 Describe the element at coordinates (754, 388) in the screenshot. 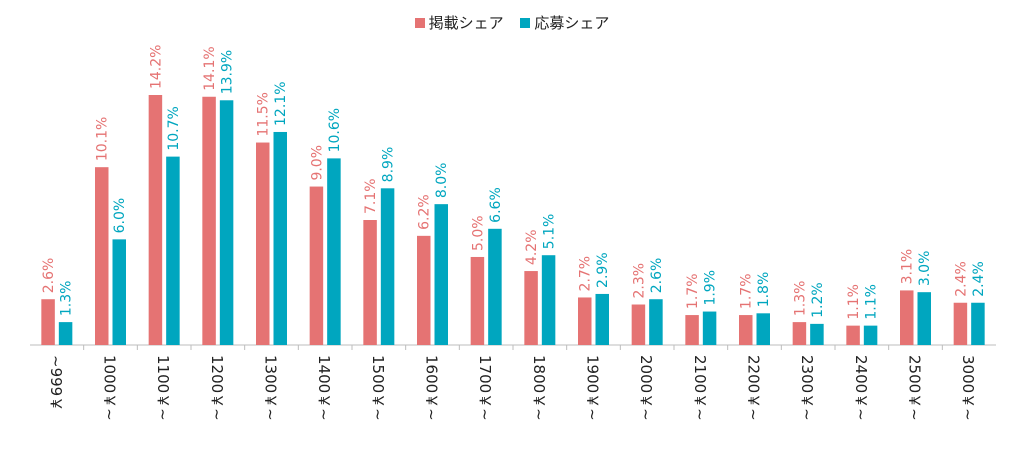

I see `category-tick-label: 2200￥~` at that location.